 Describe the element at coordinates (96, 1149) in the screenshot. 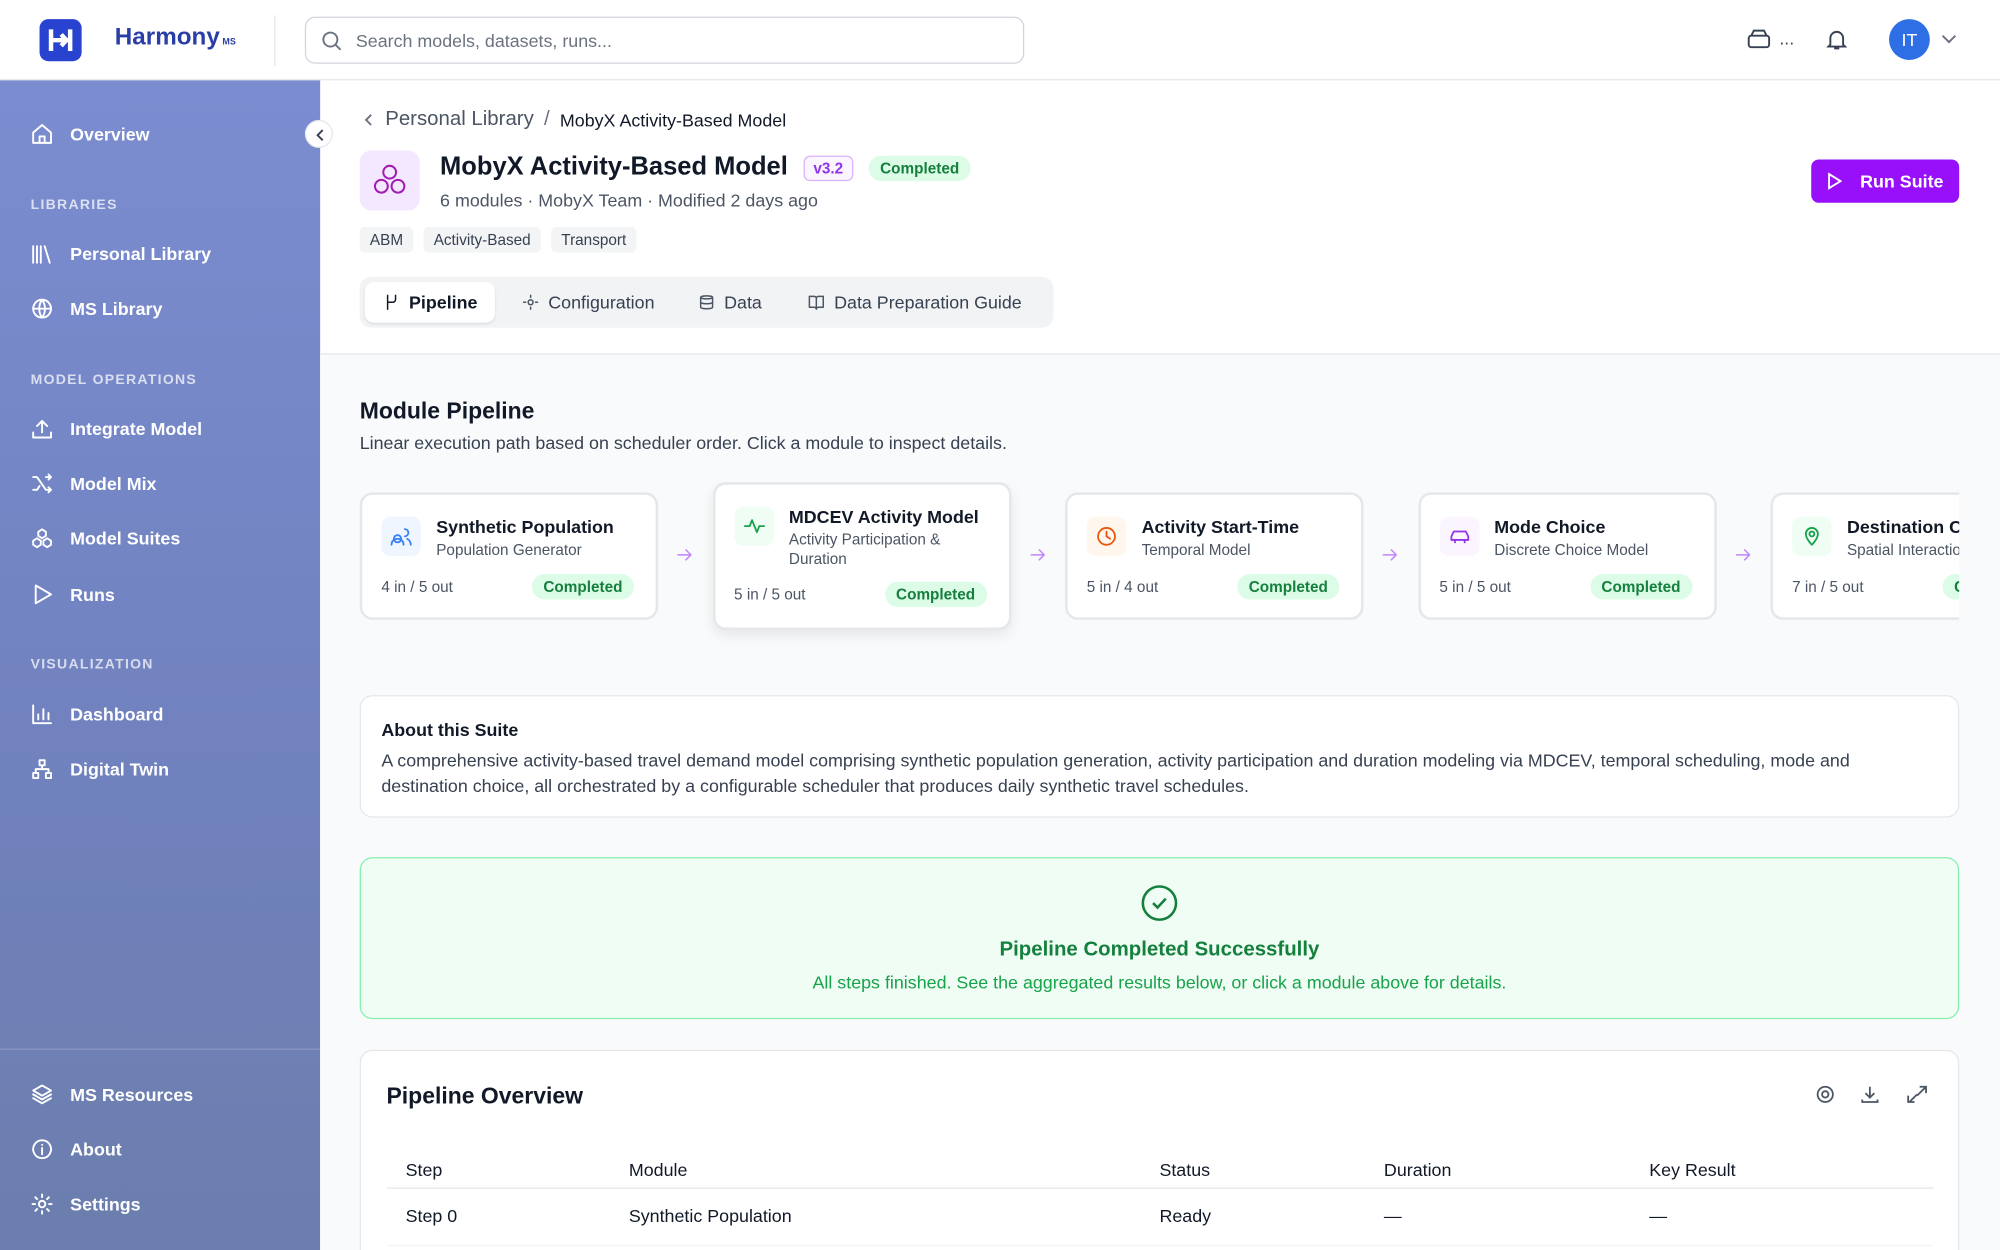

I see `nav-label: About` at that location.